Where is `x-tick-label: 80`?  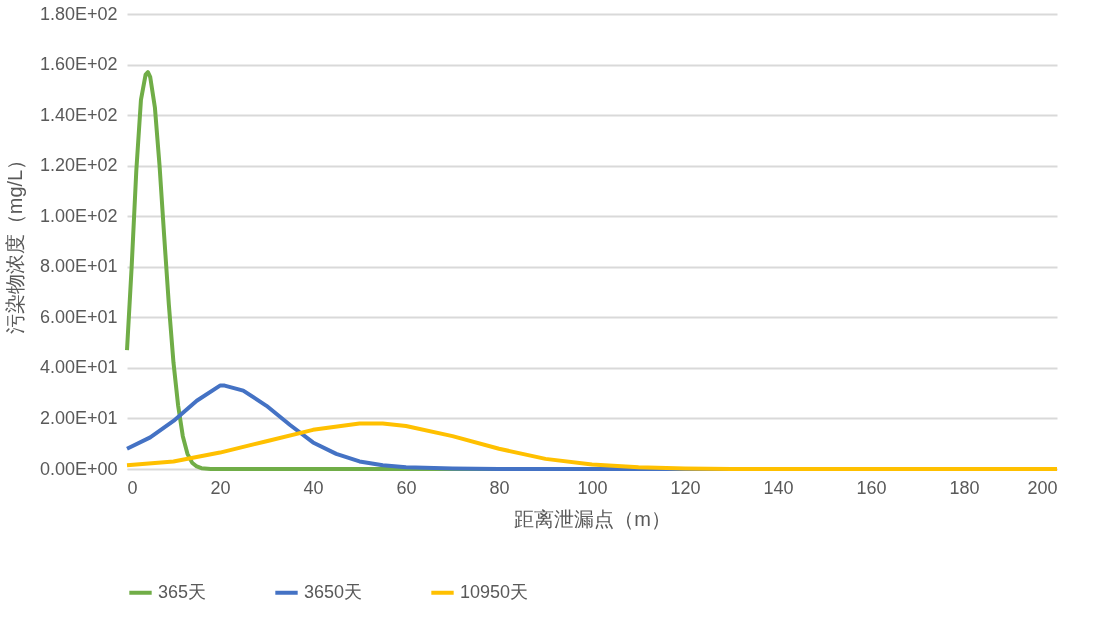 x-tick-label: 80 is located at coordinates (499, 487).